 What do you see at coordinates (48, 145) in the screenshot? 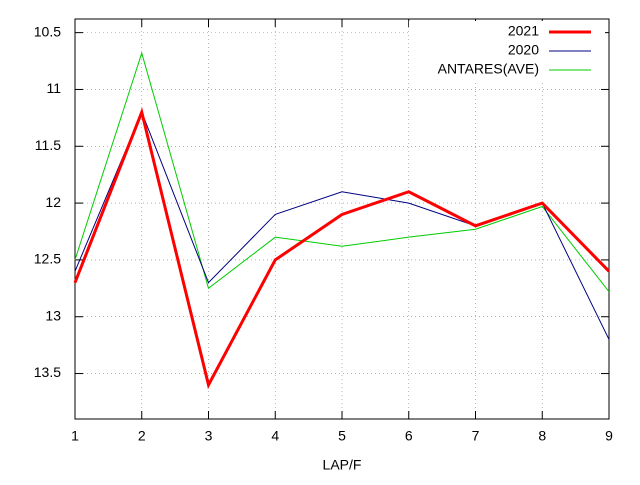
I see `y-tick-label: 11.5` at bounding box center [48, 145].